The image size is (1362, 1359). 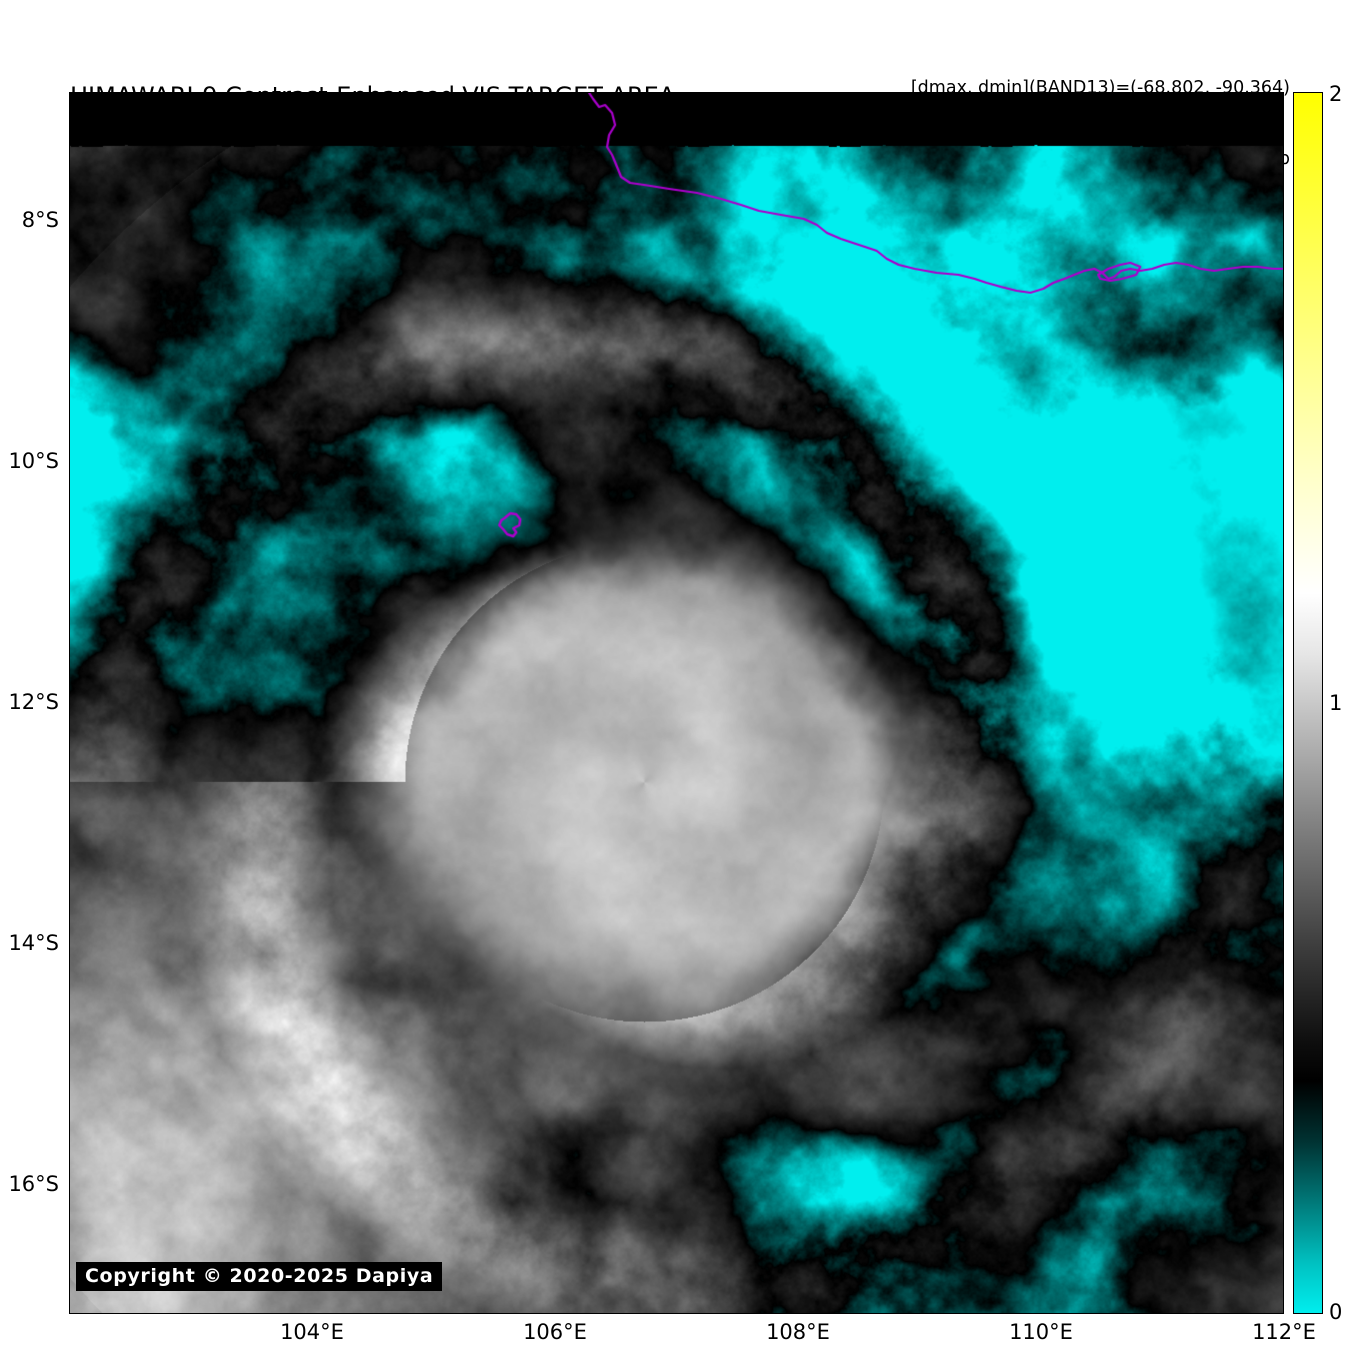 What do you see at coordinates (33, 461) in the screenshot?
I see `ytick-label-1: 10°S` at bounding box center [33, 461].